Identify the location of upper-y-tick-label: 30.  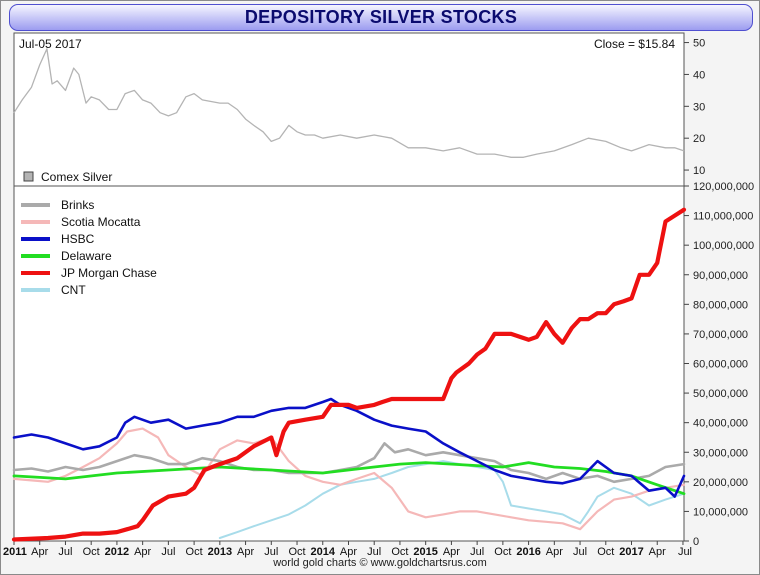
(699, 107).